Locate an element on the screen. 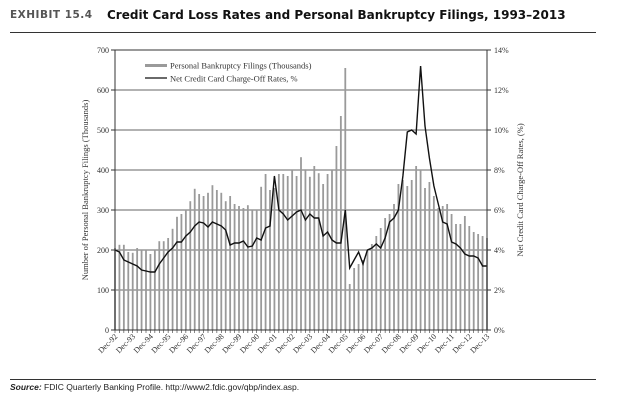 This screenshot has height=405, width=624. y-tick-label: 100 is located at coordinates (103, 290).